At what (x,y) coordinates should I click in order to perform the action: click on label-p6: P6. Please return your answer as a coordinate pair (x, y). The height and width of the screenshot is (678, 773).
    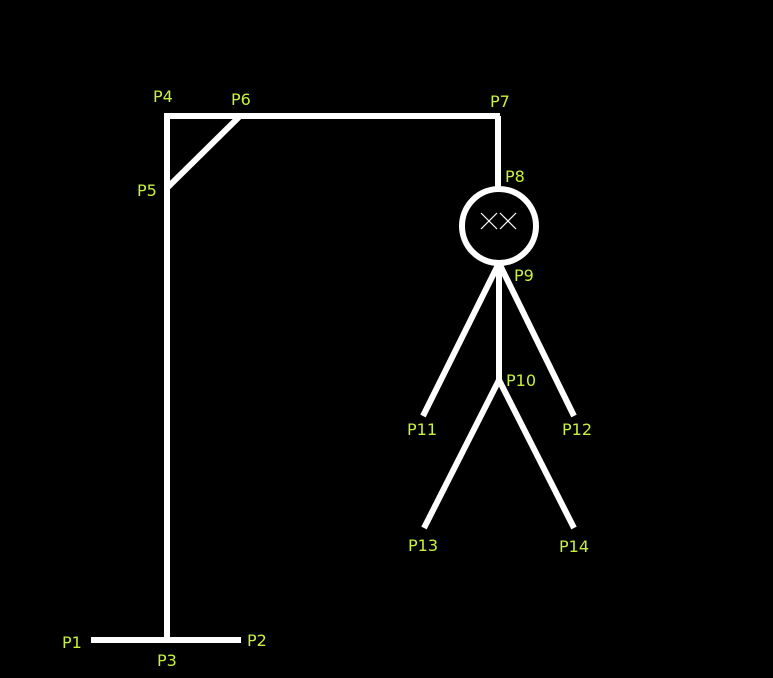
    Looking at the image, I should click on (241, 99).